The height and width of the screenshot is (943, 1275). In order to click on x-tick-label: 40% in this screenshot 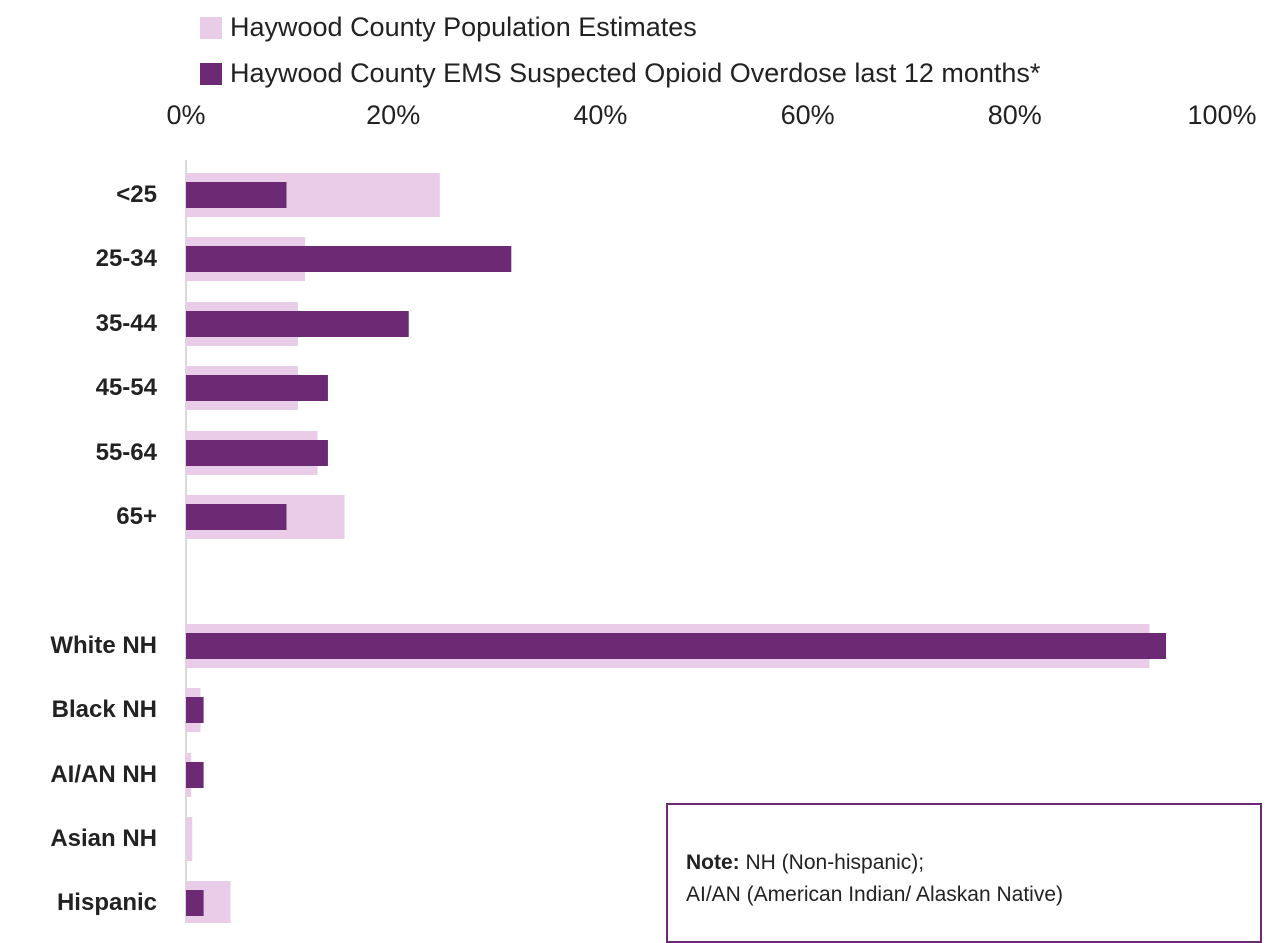, I will do `click(600, 115)`.